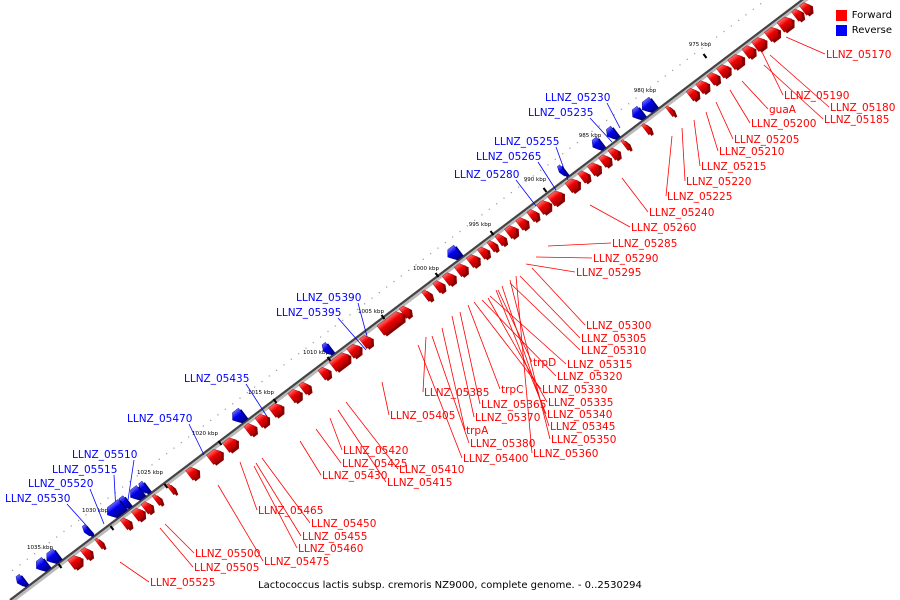  What do you see at coordinates (871, 30) in the screenshot?
I see `legend-reverse-label: Reverse` at bounding box center [871, 30].